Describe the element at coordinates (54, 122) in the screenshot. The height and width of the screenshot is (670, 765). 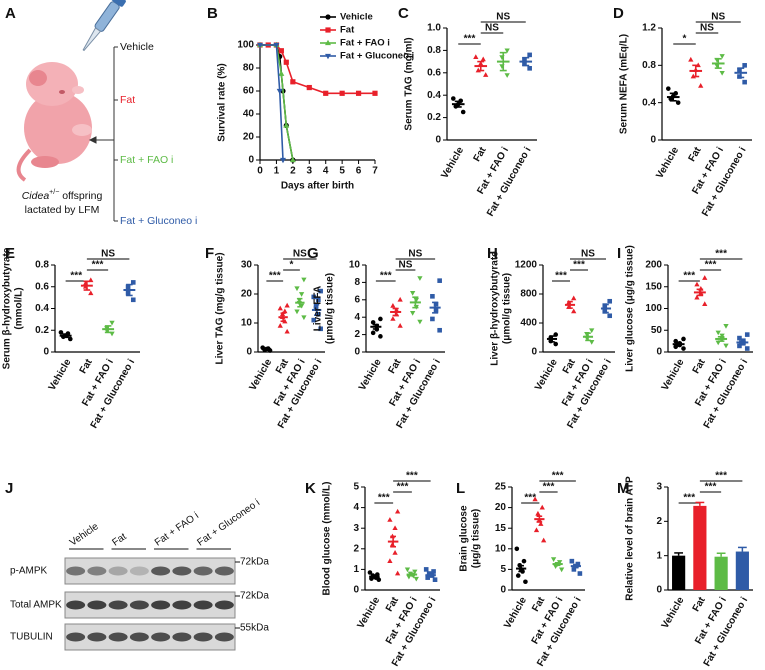
I see `pup-illustration` at that location.